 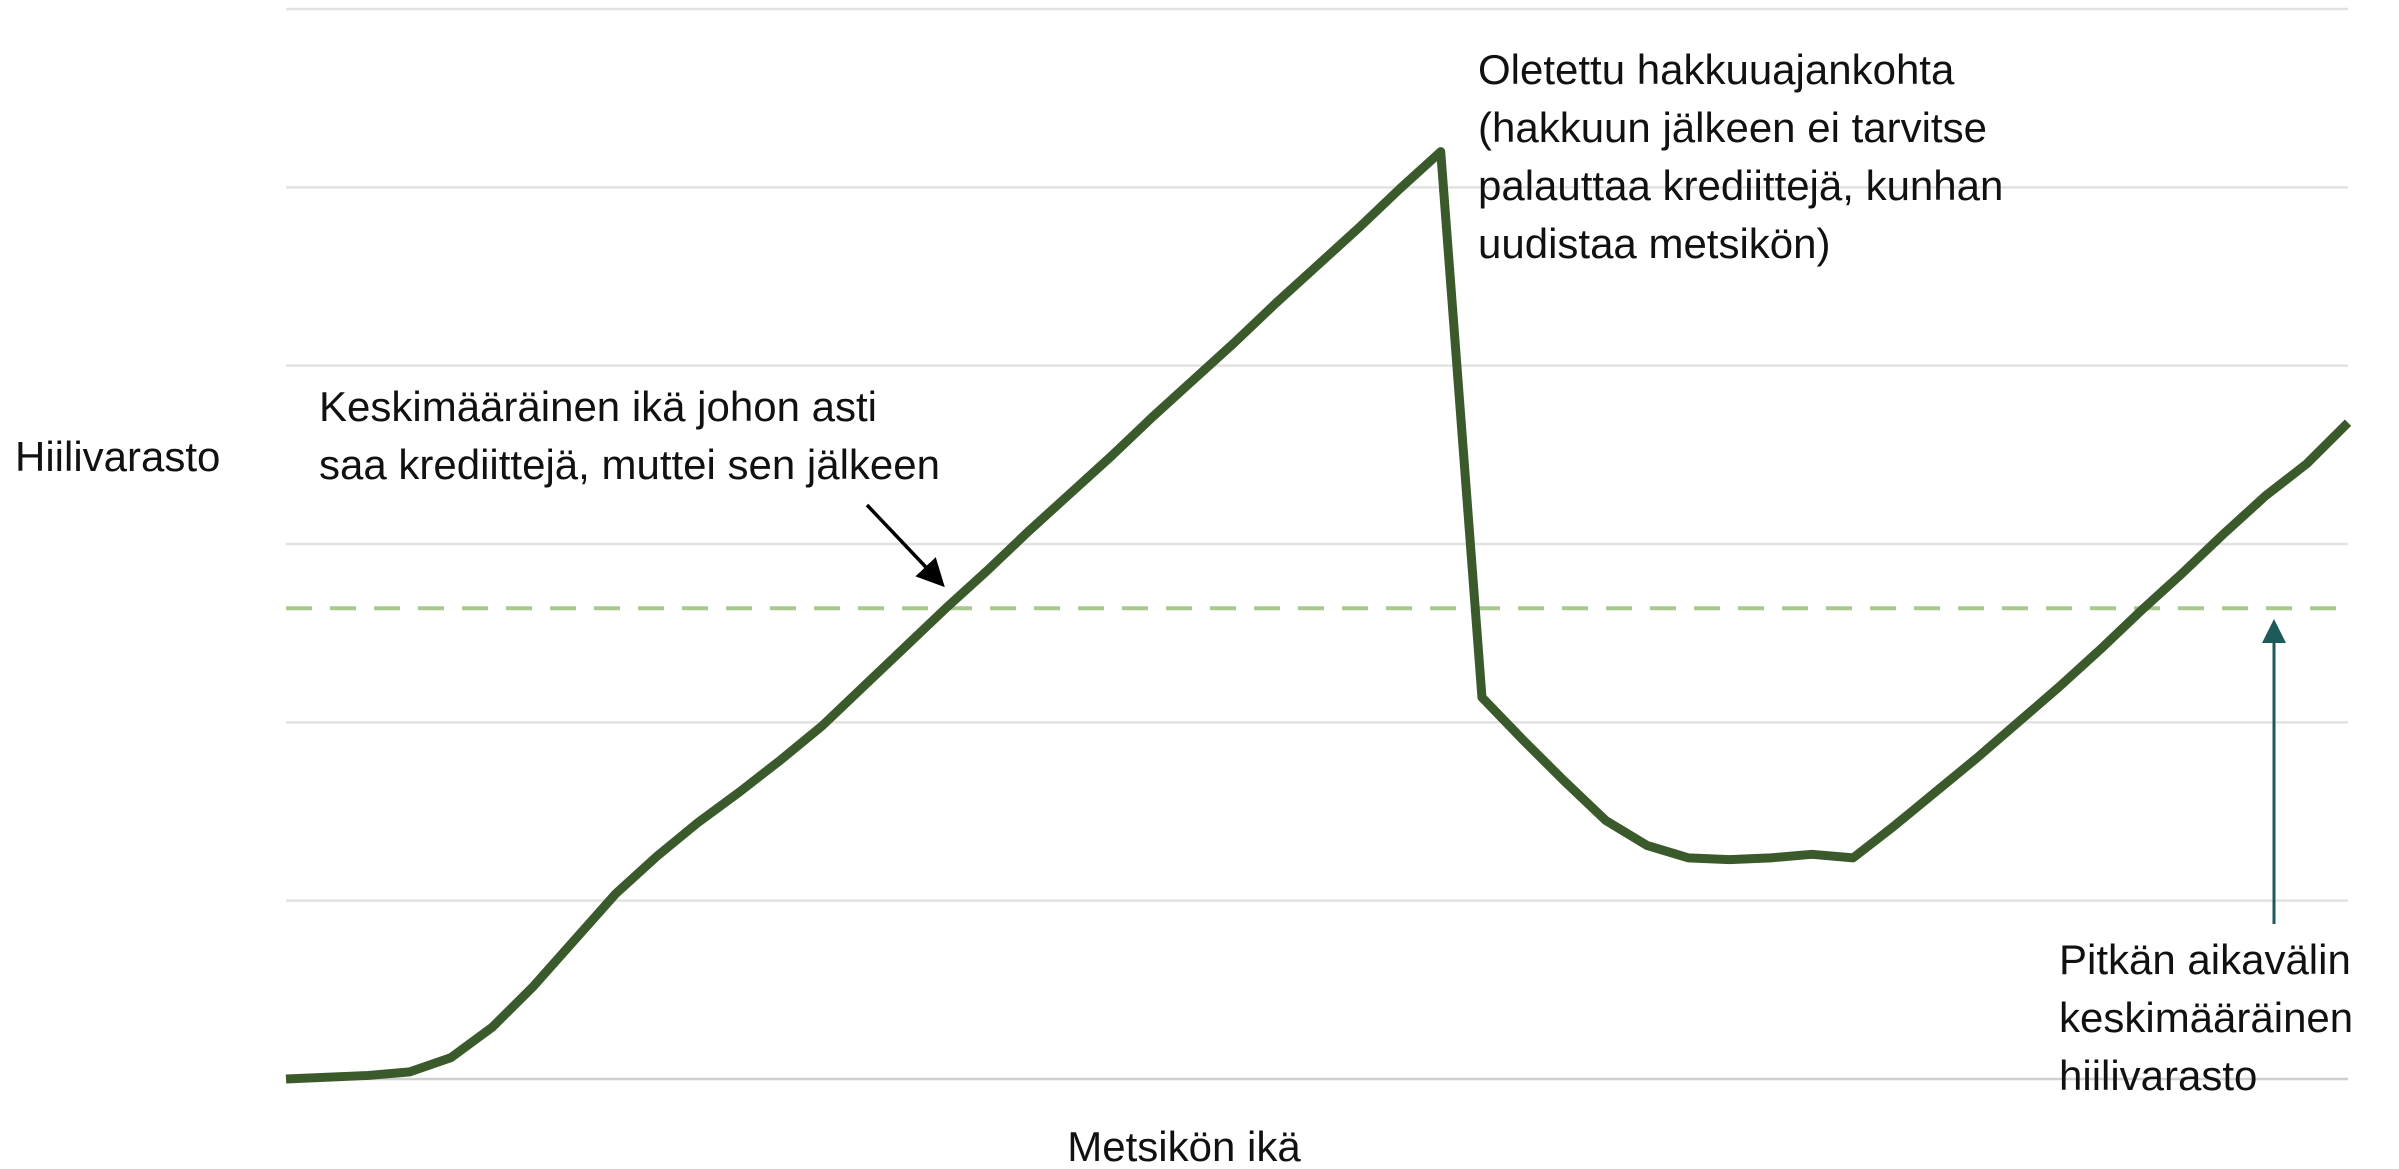 What do you see at coordinates (905, 545) in the screenshot?
I see `annotation-arrow` at bounding box center [905, 545].